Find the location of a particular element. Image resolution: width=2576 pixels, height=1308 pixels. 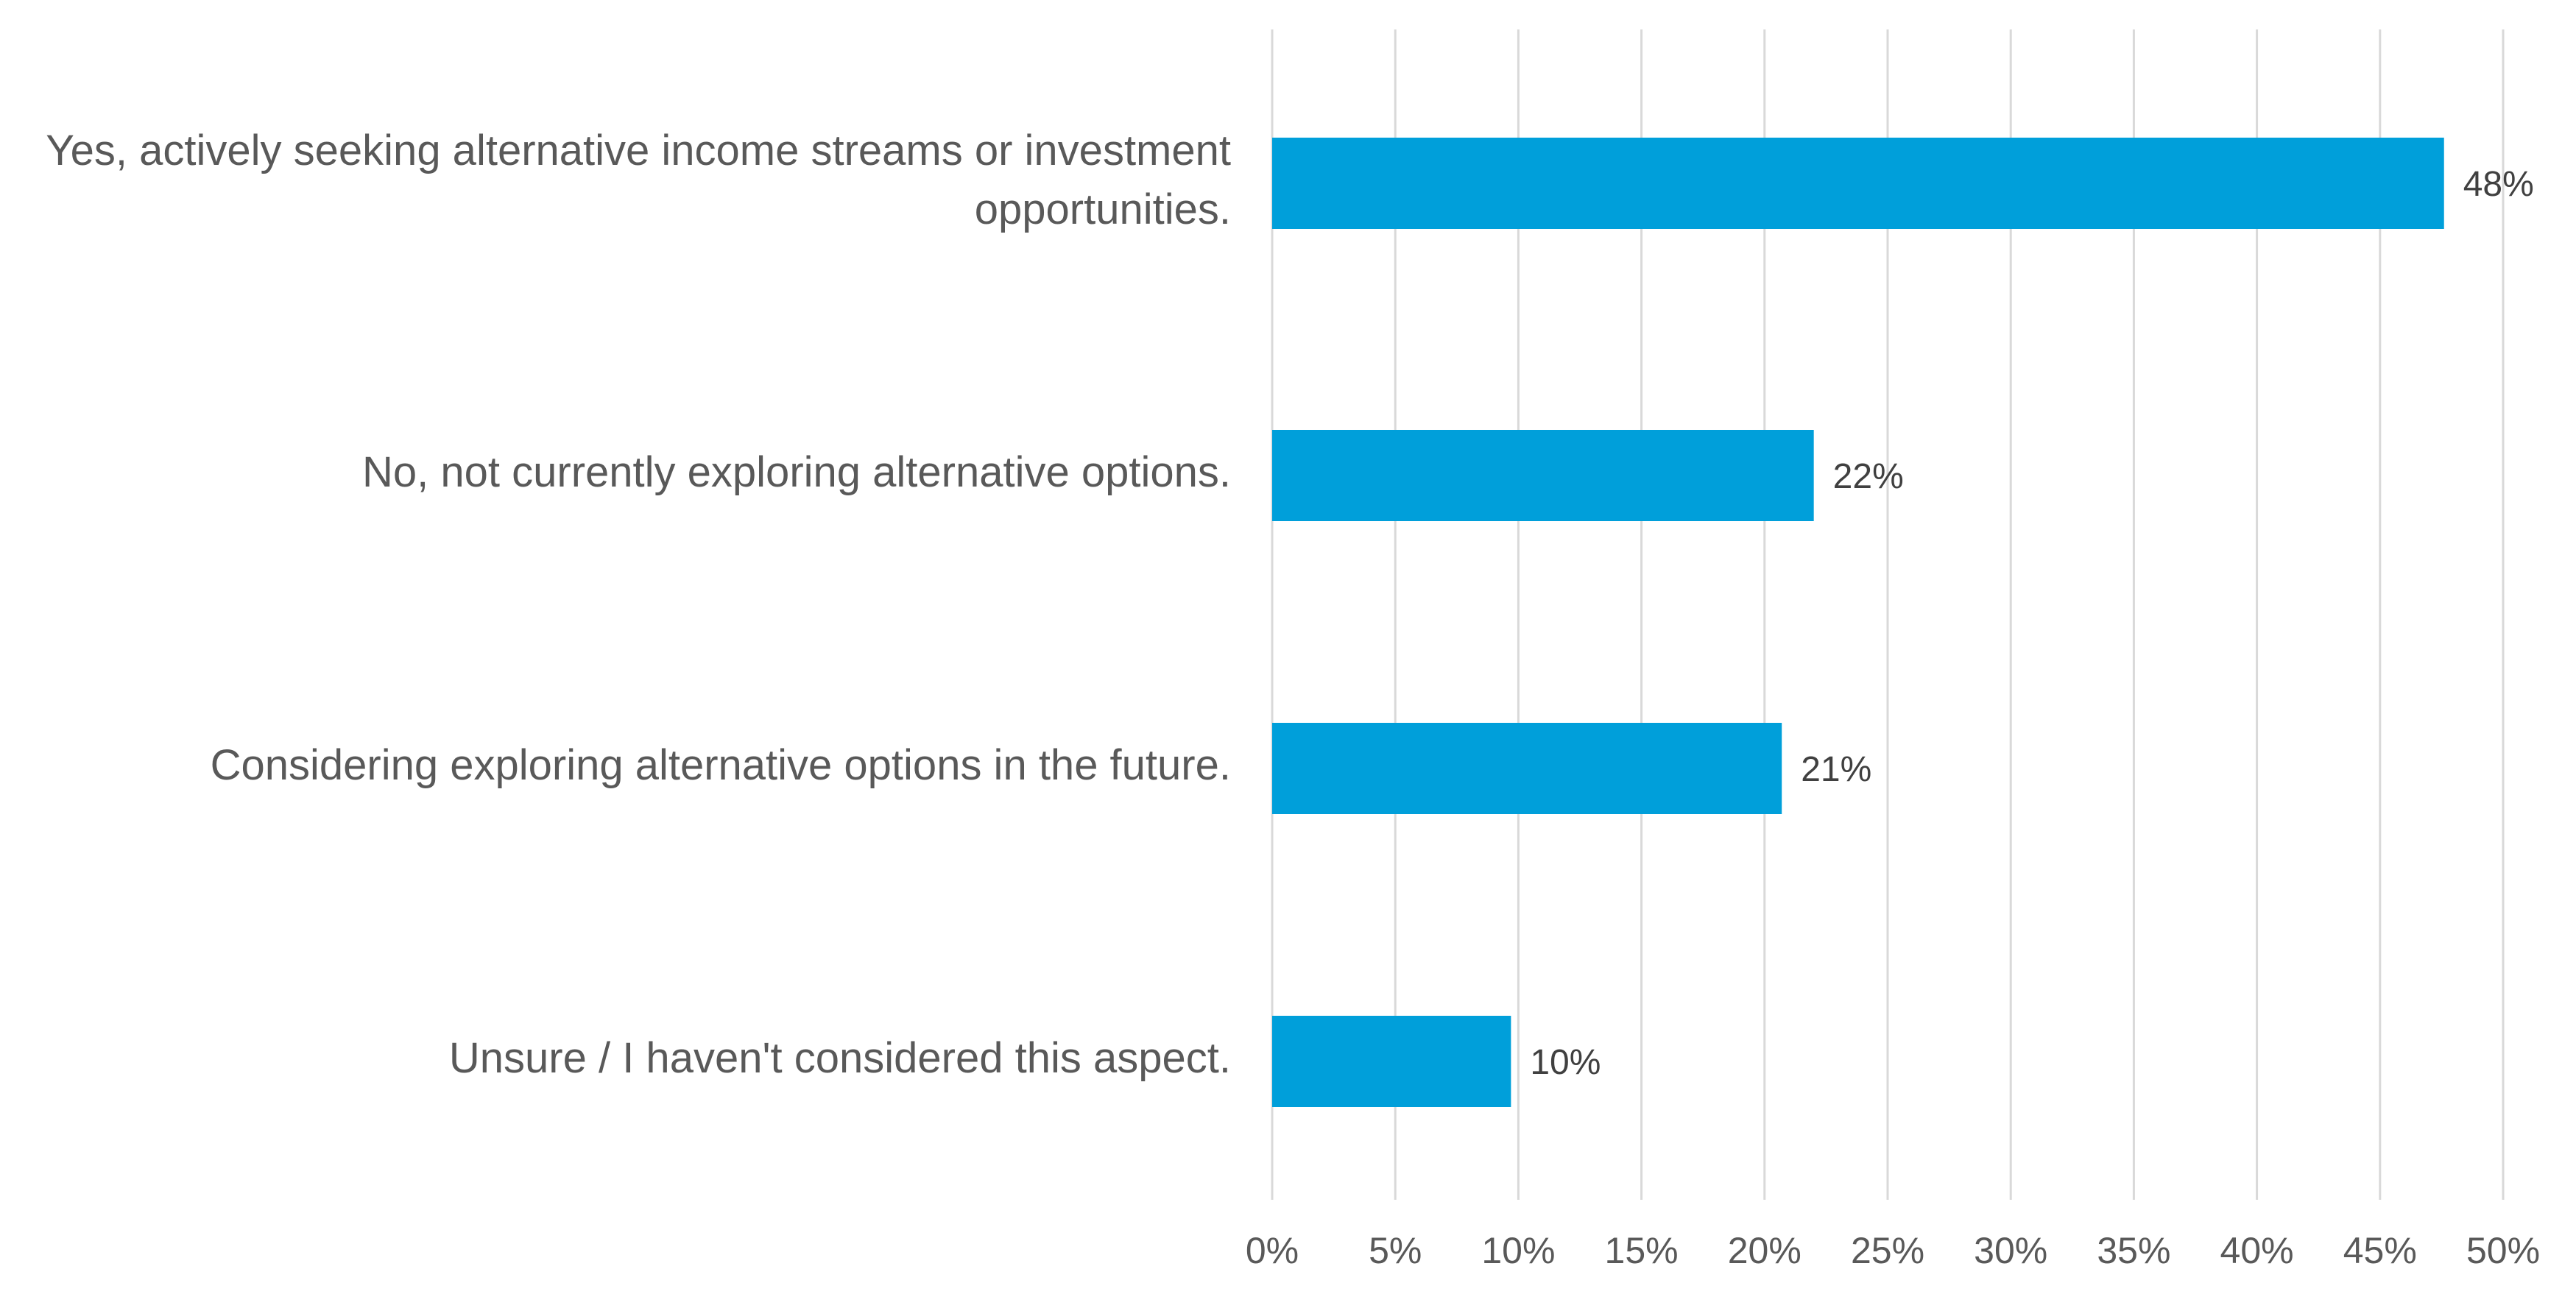

x-tick-label: 0% is located at coordinates (1272, 1251).